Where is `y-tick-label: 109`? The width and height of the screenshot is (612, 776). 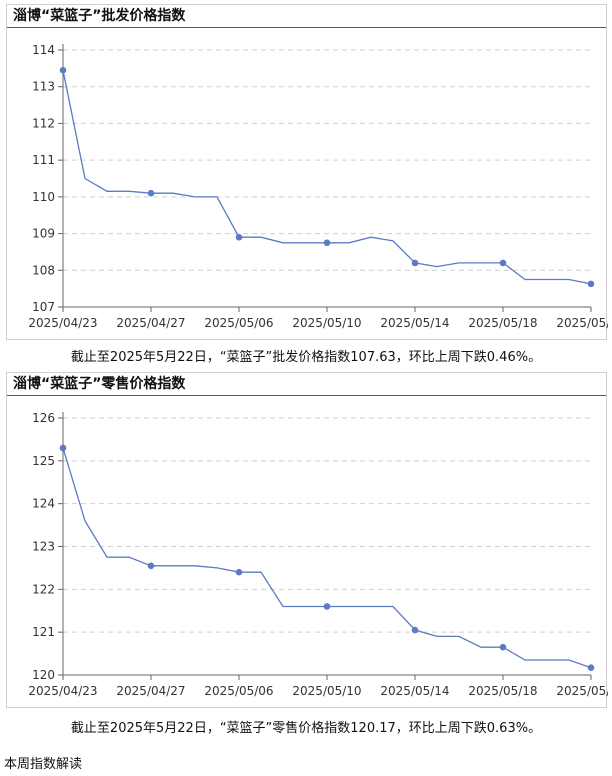 y-tick-label: 109 is located at coordinates (43, 234).